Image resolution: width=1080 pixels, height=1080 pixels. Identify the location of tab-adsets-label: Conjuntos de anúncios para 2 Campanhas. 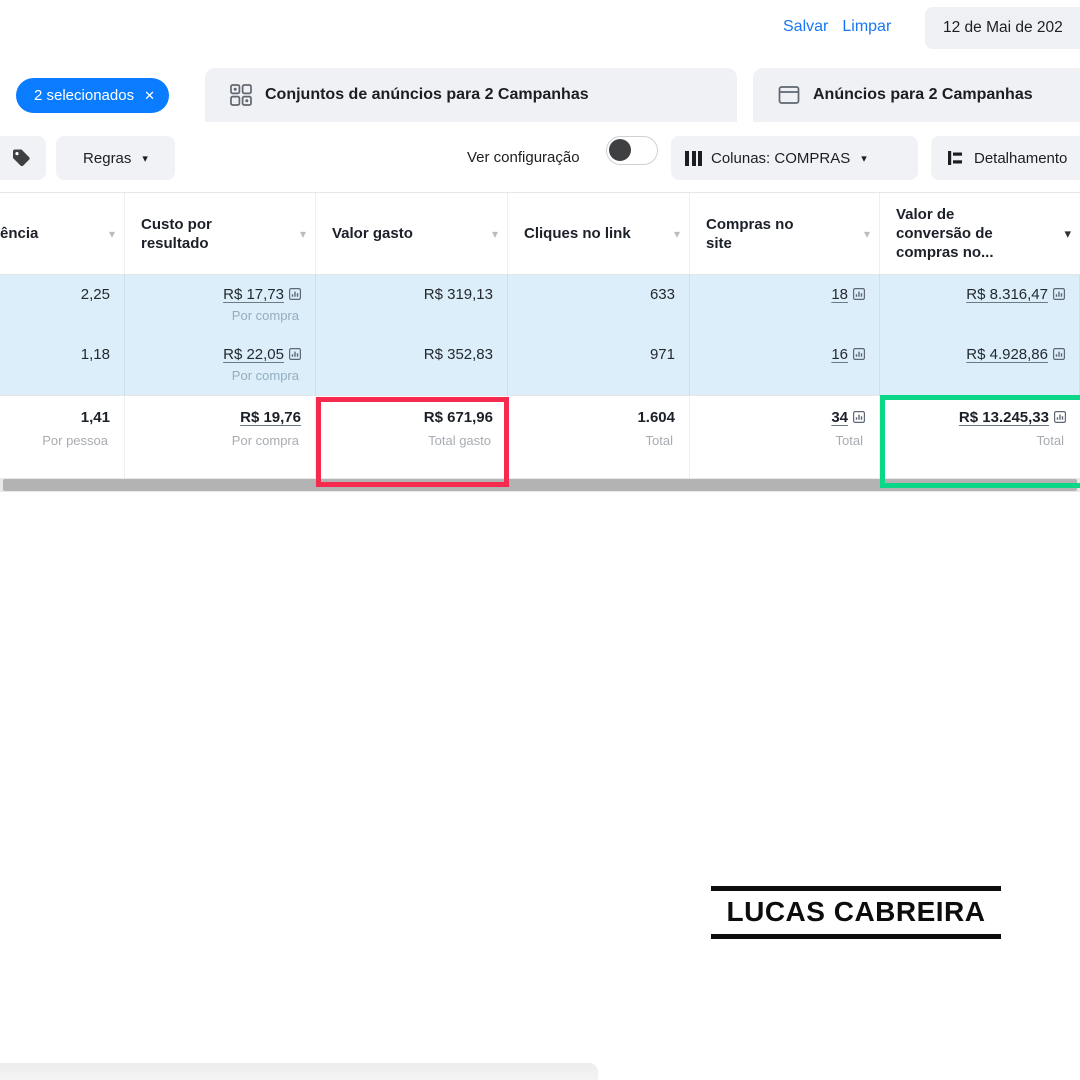
(427, 94).